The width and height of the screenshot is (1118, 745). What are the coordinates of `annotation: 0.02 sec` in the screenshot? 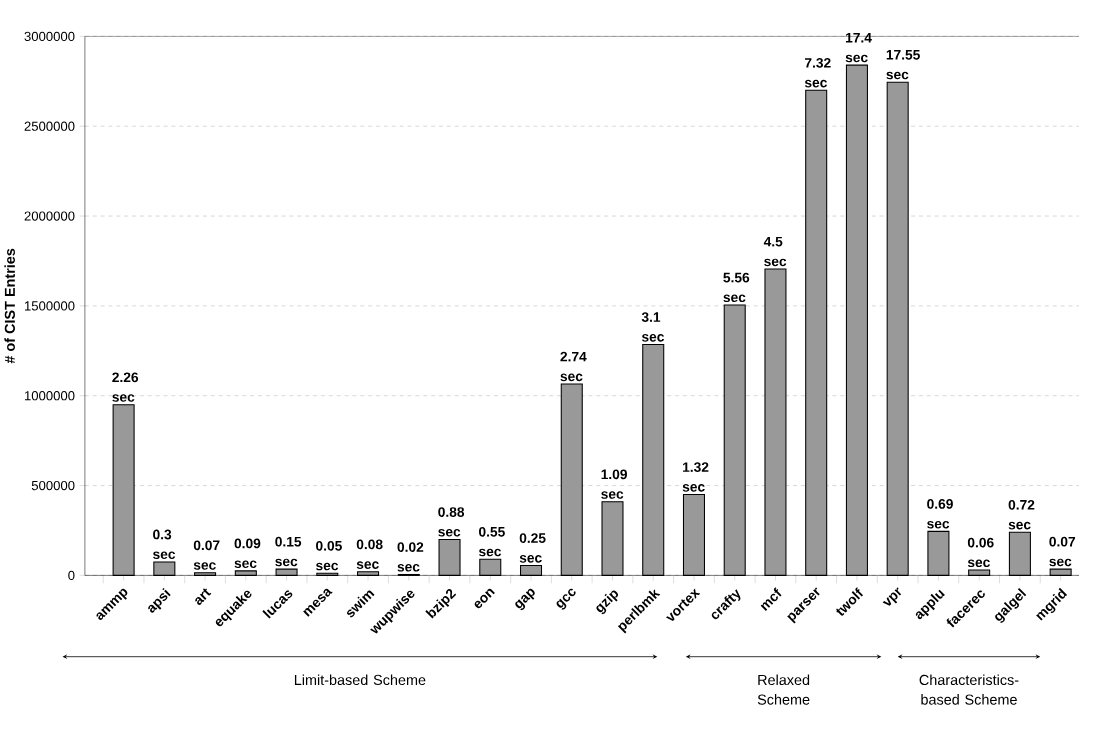 It's located at (410, 557).